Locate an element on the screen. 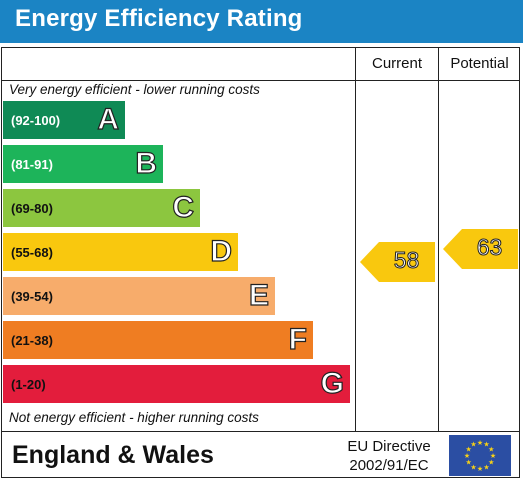 This screenshot has height=481, width=523. band-f: (21-38) F is located at coordinates (158, 340).